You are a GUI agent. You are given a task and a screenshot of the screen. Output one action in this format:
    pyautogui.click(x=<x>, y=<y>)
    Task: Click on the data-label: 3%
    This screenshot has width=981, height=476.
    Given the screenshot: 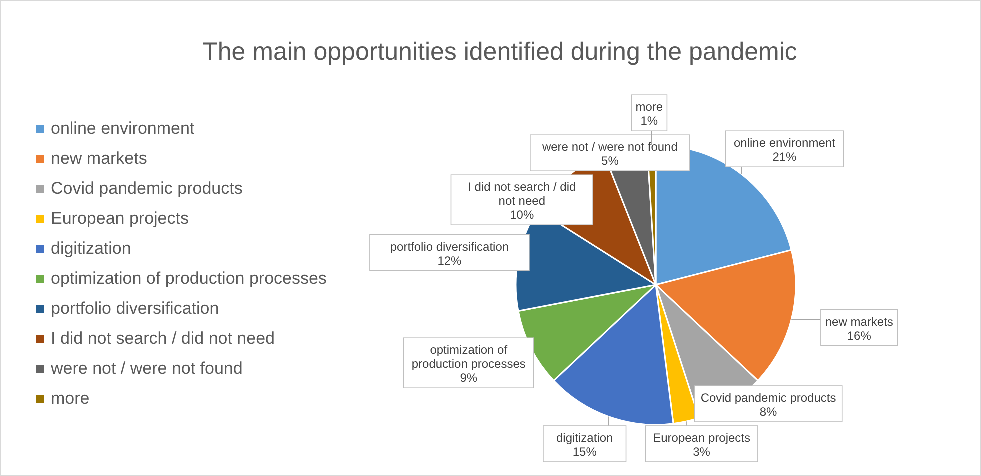 What is the action you would take?
    pyautogui.click(x=702, y=452)
    